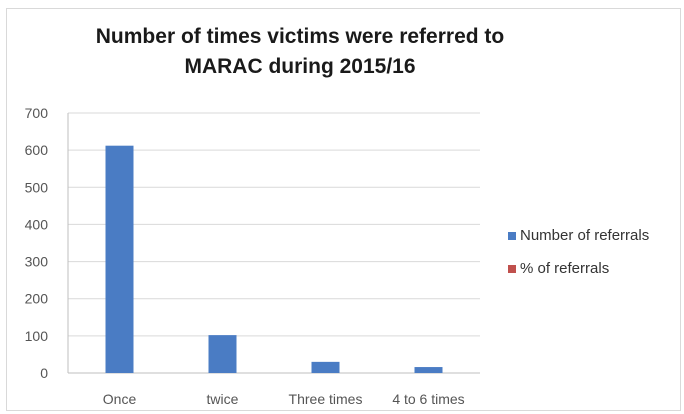 Image resolution: width=684 pixels, height=414 pixels. I want to click on x-tick-label: Three times, so click(326, 399).